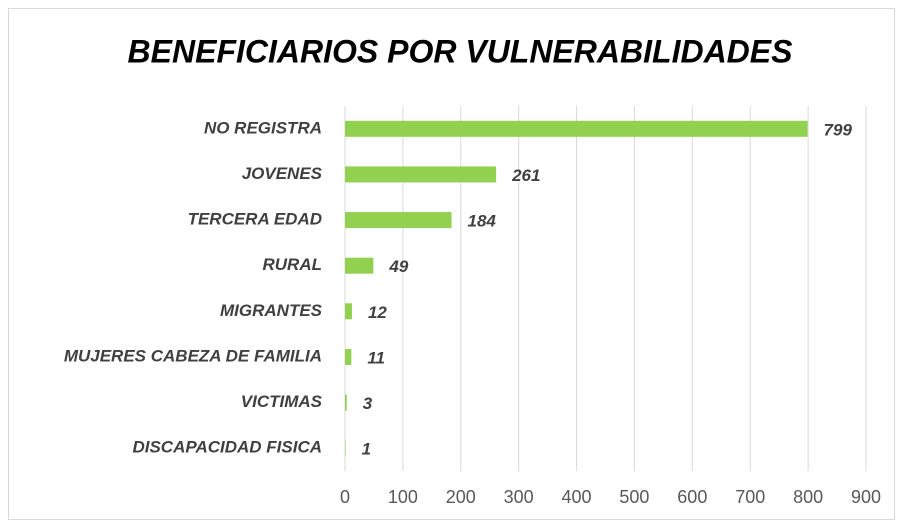  I want to click on y-tick-label: MIGRANTES, so click(271, 310).